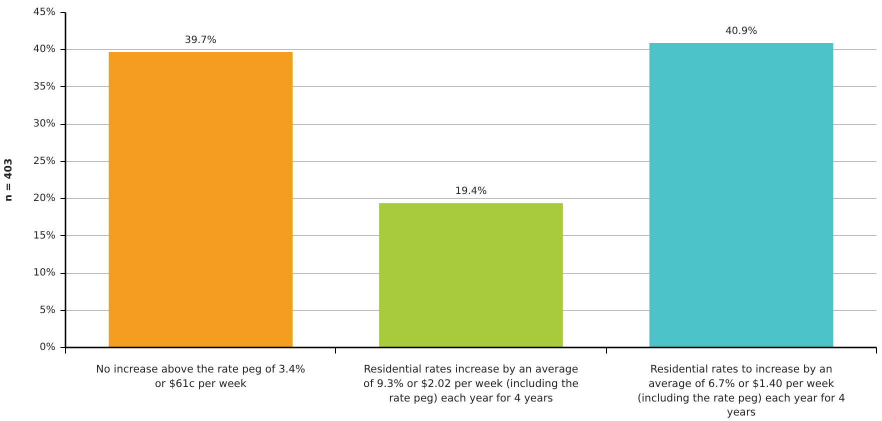  Describe the element at coordinates (44, 236) in the screenshot. I see `y-tick-label: 15%` at that location.